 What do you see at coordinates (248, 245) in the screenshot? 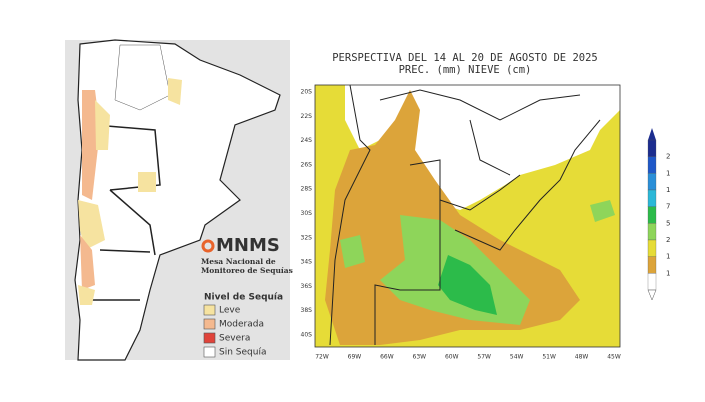
I see `logo: MNMS` at bounding box center [248, 245].